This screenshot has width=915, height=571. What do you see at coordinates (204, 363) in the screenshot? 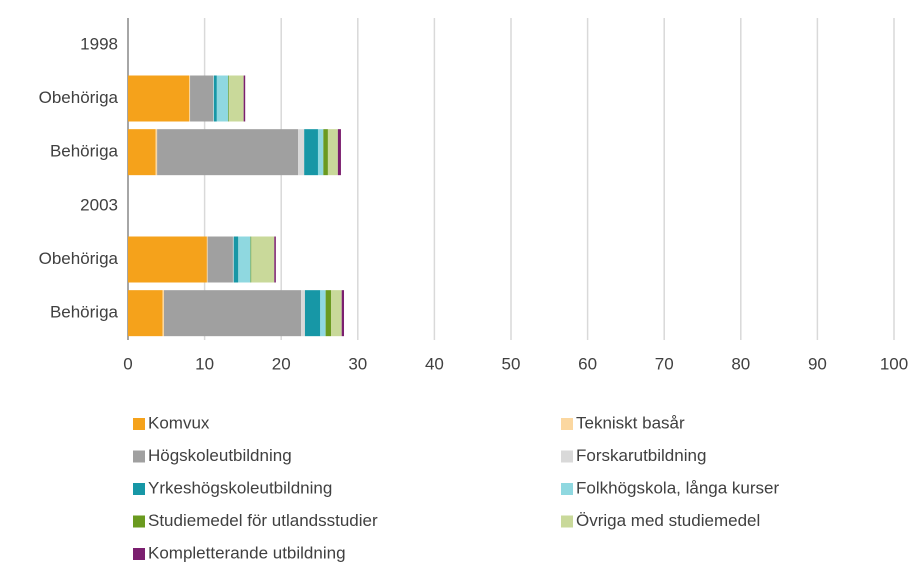
I see `x-tick-label: 10` at bounding box center [204, 363].